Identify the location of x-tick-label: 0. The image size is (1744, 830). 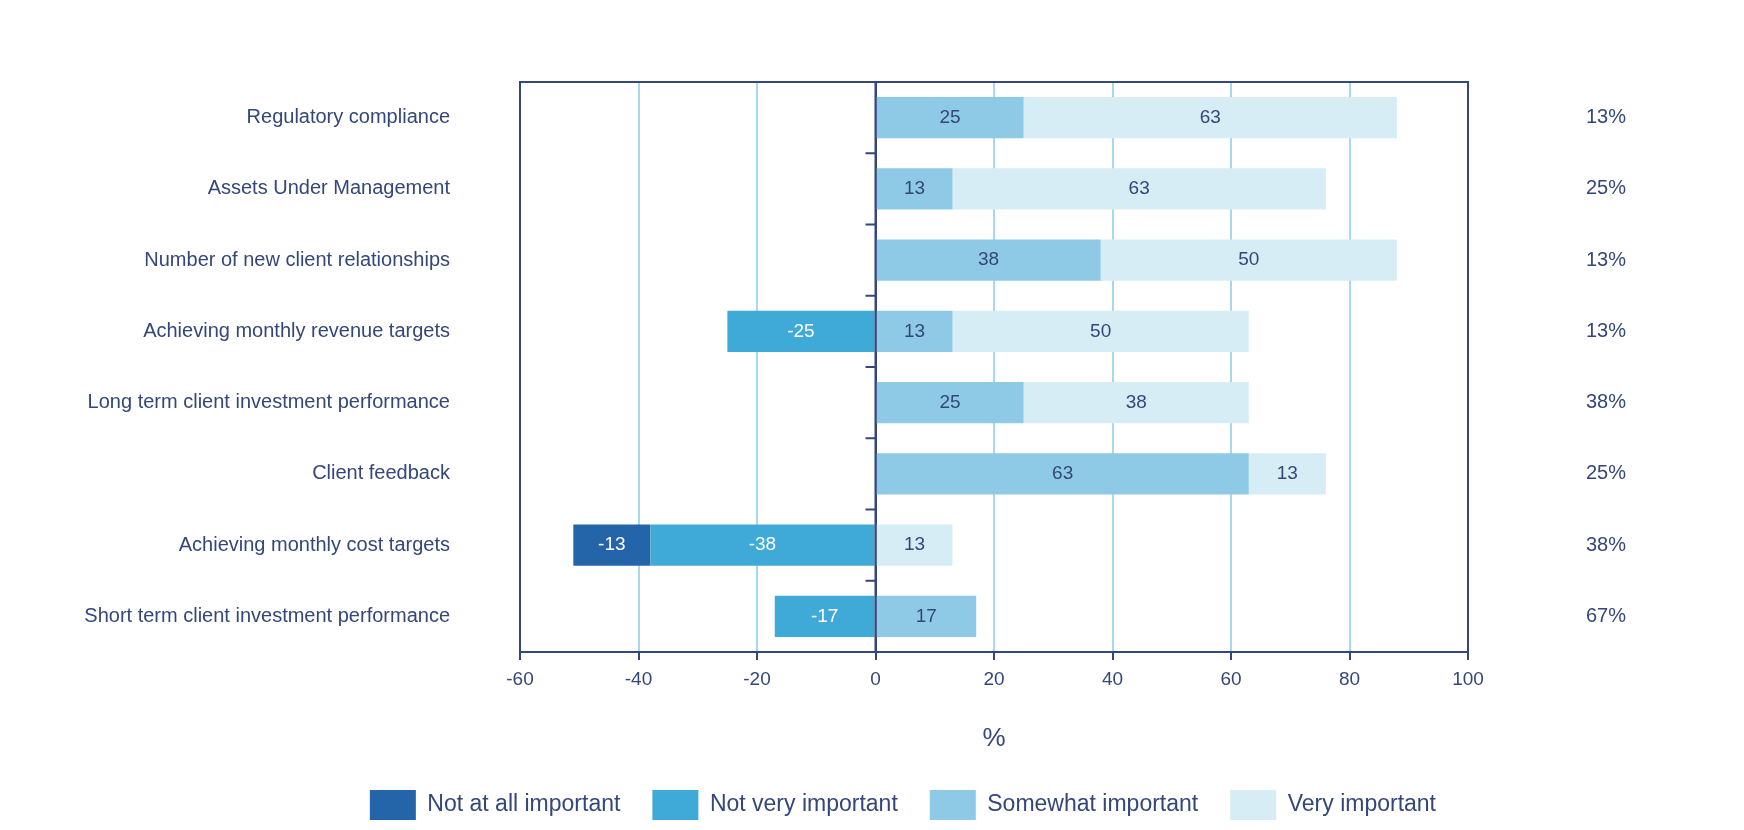
(875, 678).